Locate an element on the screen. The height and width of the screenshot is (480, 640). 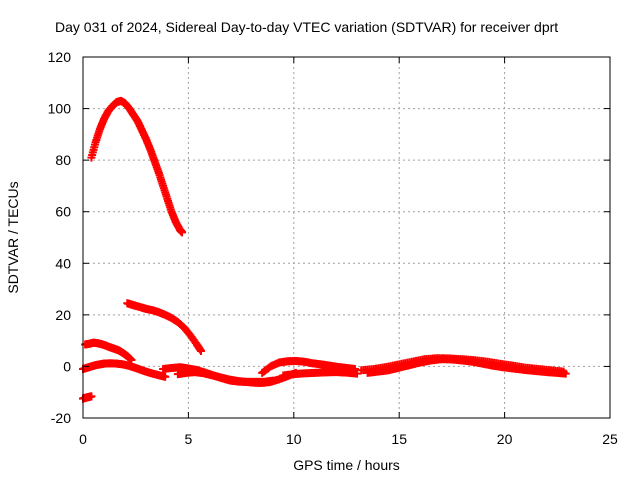
x-tick-label: 20 is located at coordinates (505, 439).